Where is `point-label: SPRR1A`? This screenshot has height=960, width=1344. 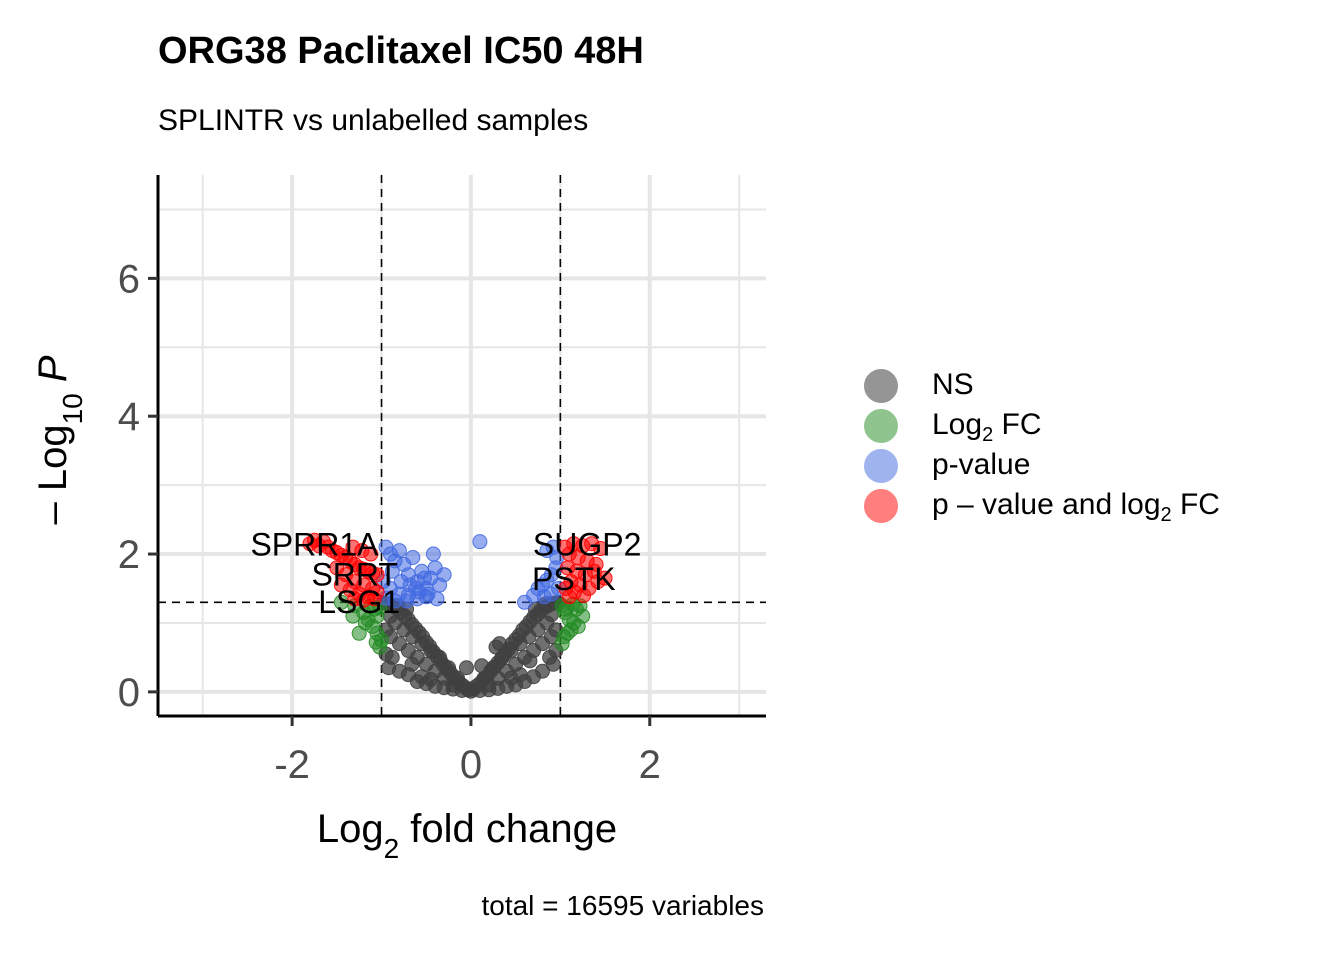 point-label: SPRR1A is located at coordinates (314, 545).